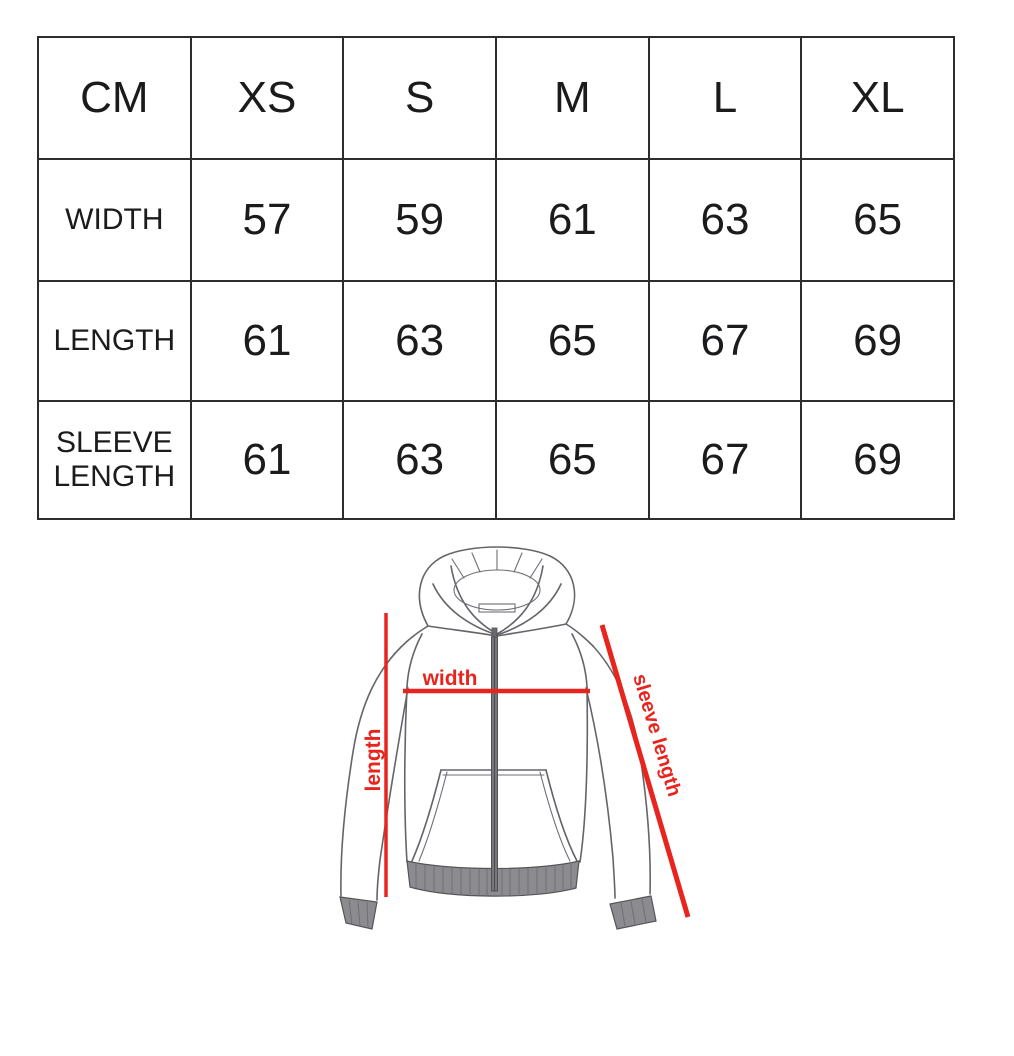 The image size is (1014, 1056). I want to click on cell-width-m: 61, so click(572, 220).